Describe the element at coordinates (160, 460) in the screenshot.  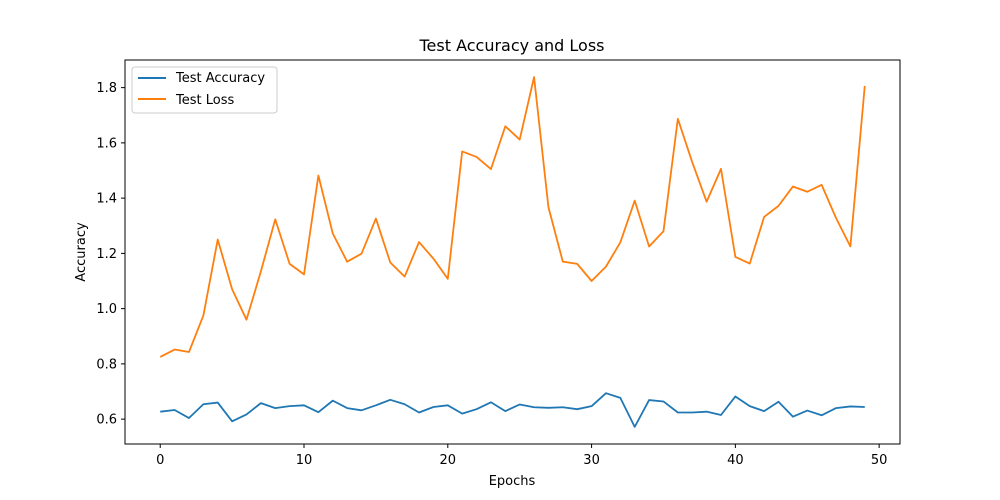
I see `x-tick-label: 0` at that location.